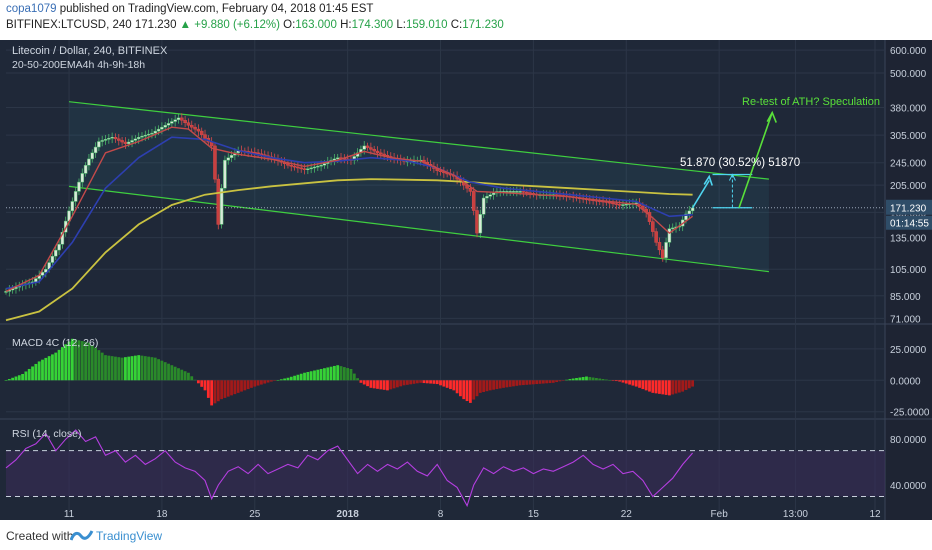 Image resolution: width=932 pixels, height=550 pixels. What do you see at coordinates (905, 297) in the screenshot?
I see `price-tick-label: 85.000` at bounding box center [905, 297].